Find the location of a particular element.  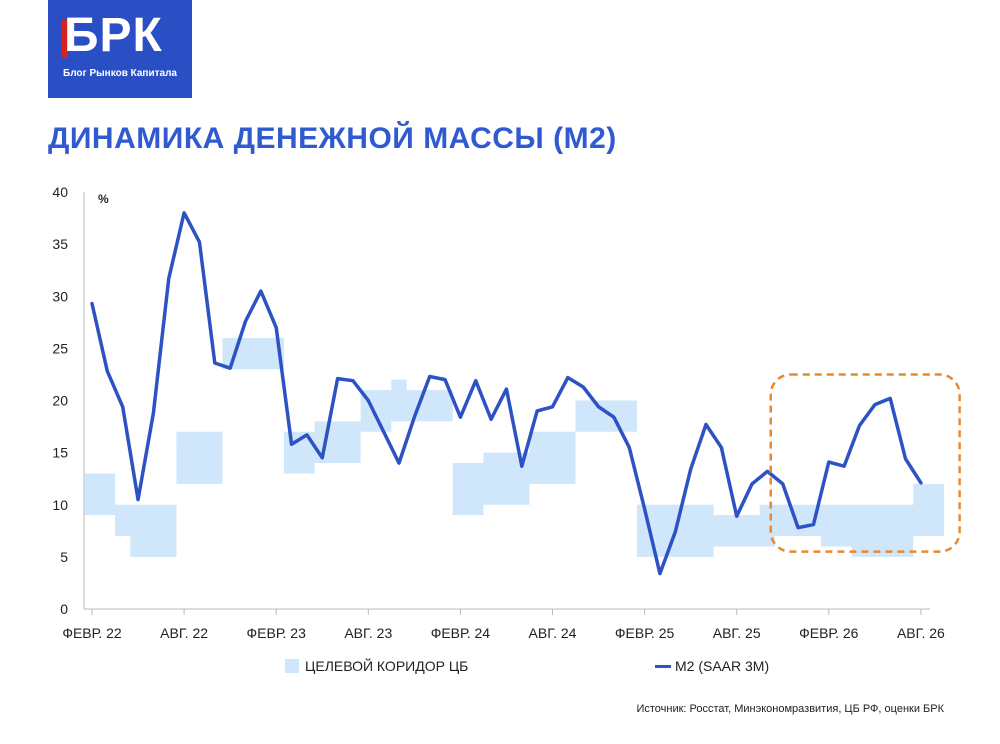

highlight-box-rect is located at coordinates (865, 463).